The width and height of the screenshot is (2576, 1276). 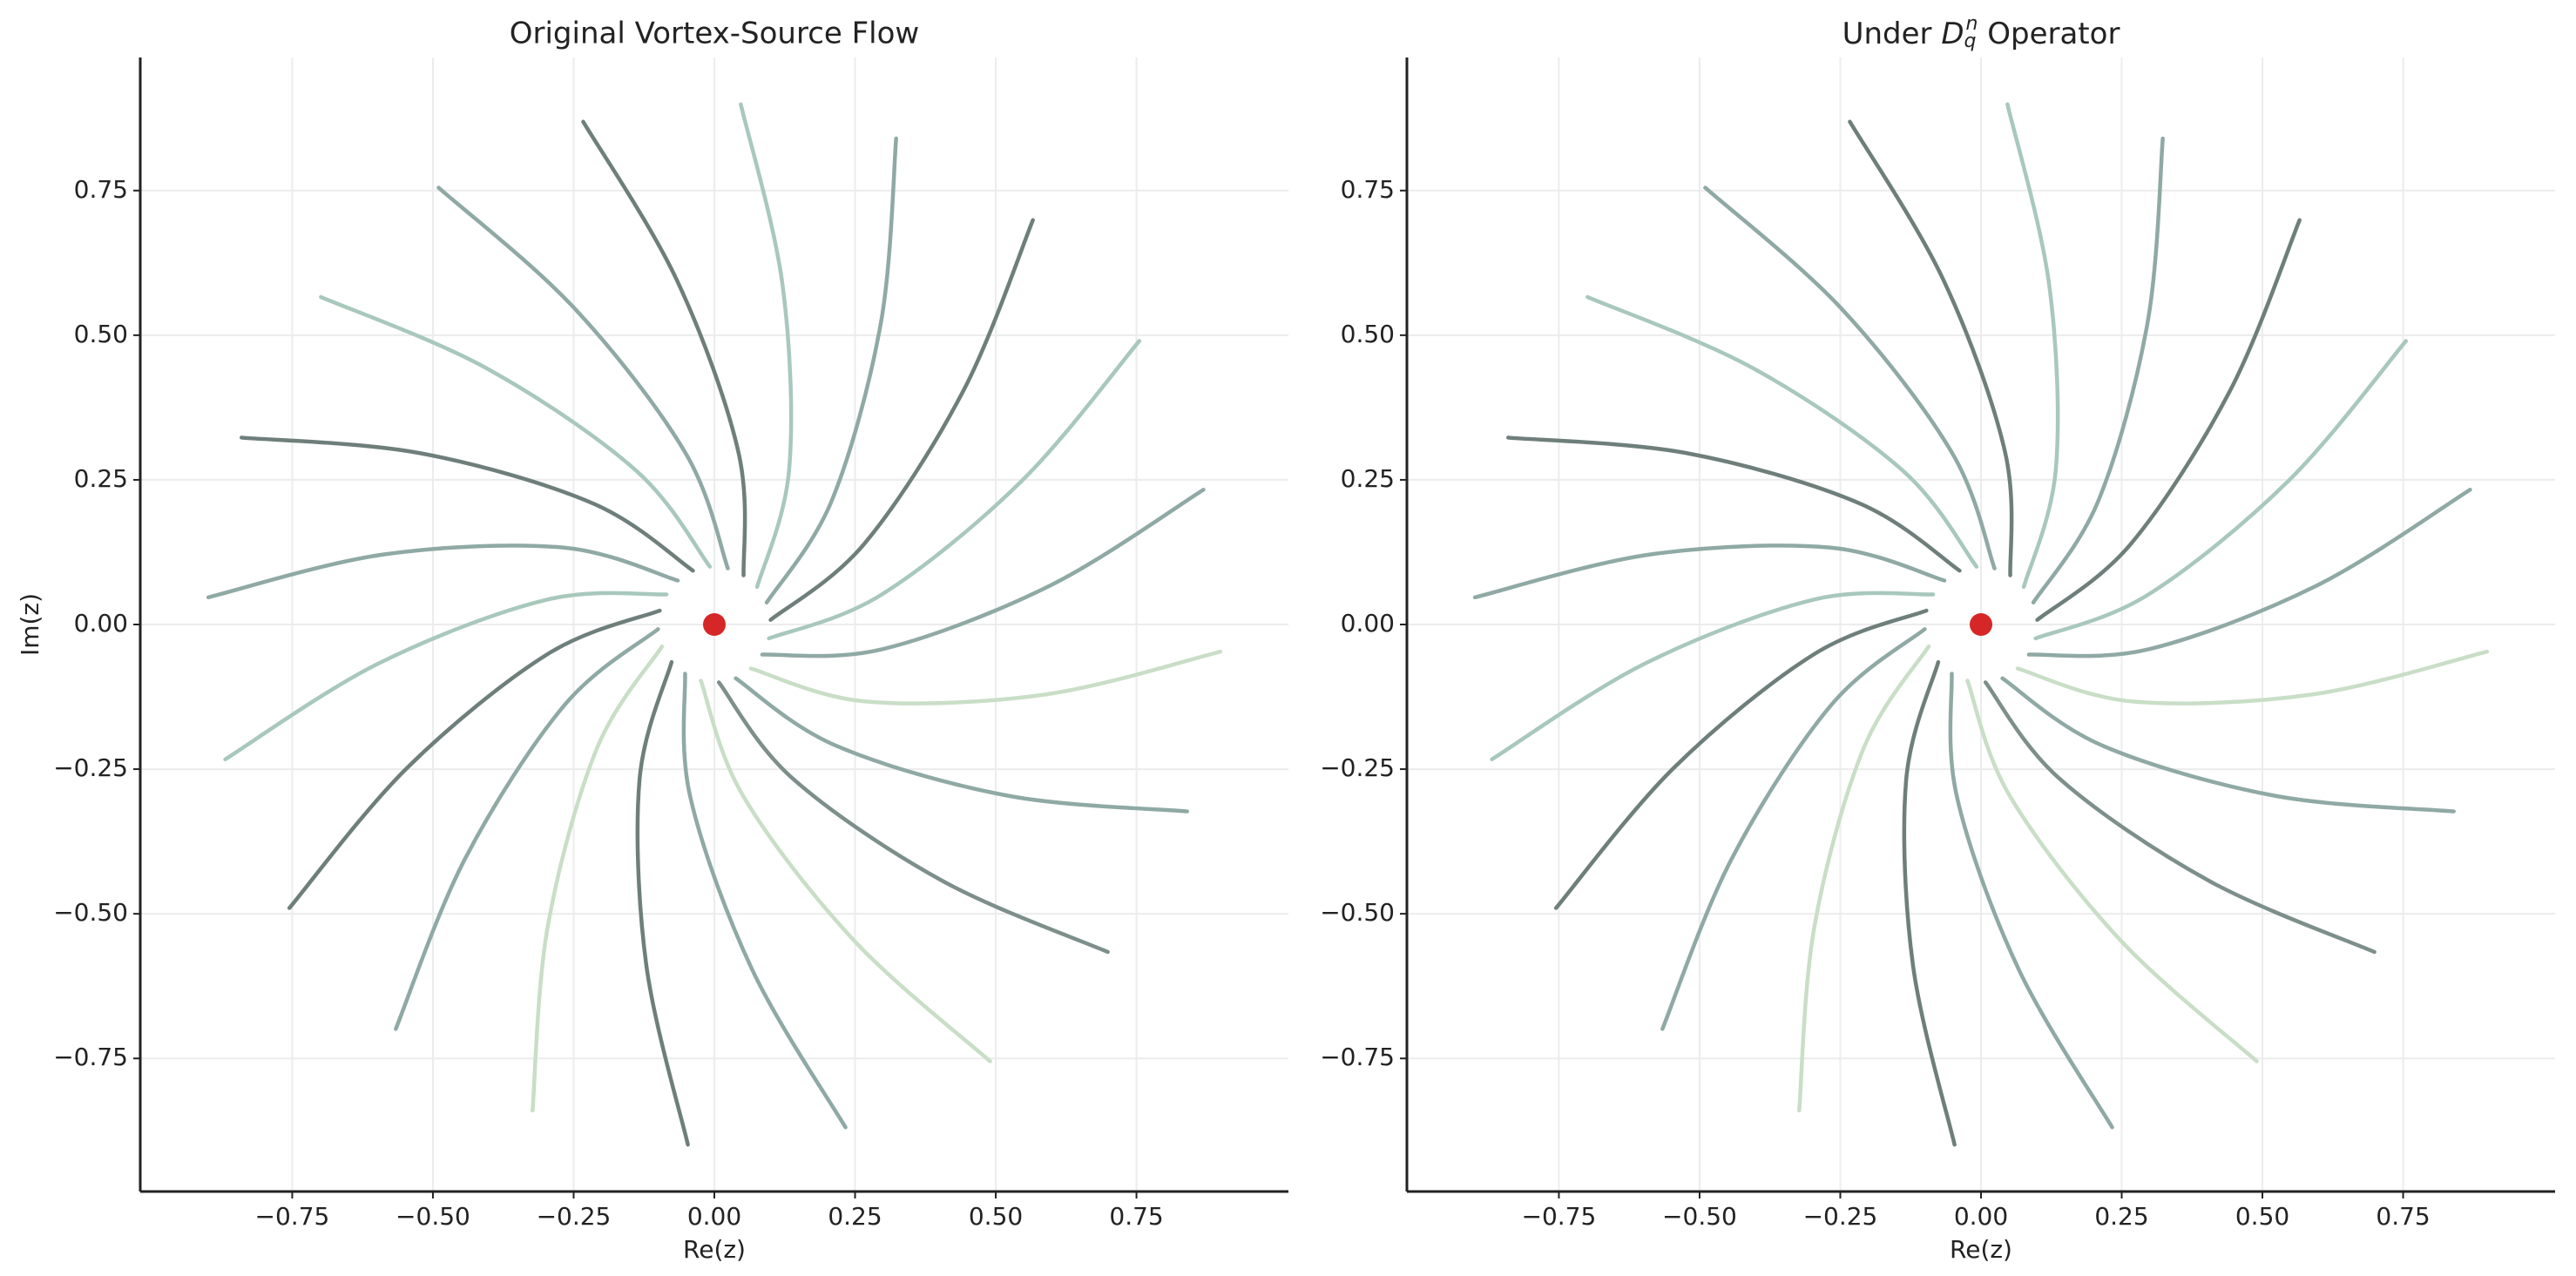 I want to click on title-part: Under, so click(x=1892, y=34).